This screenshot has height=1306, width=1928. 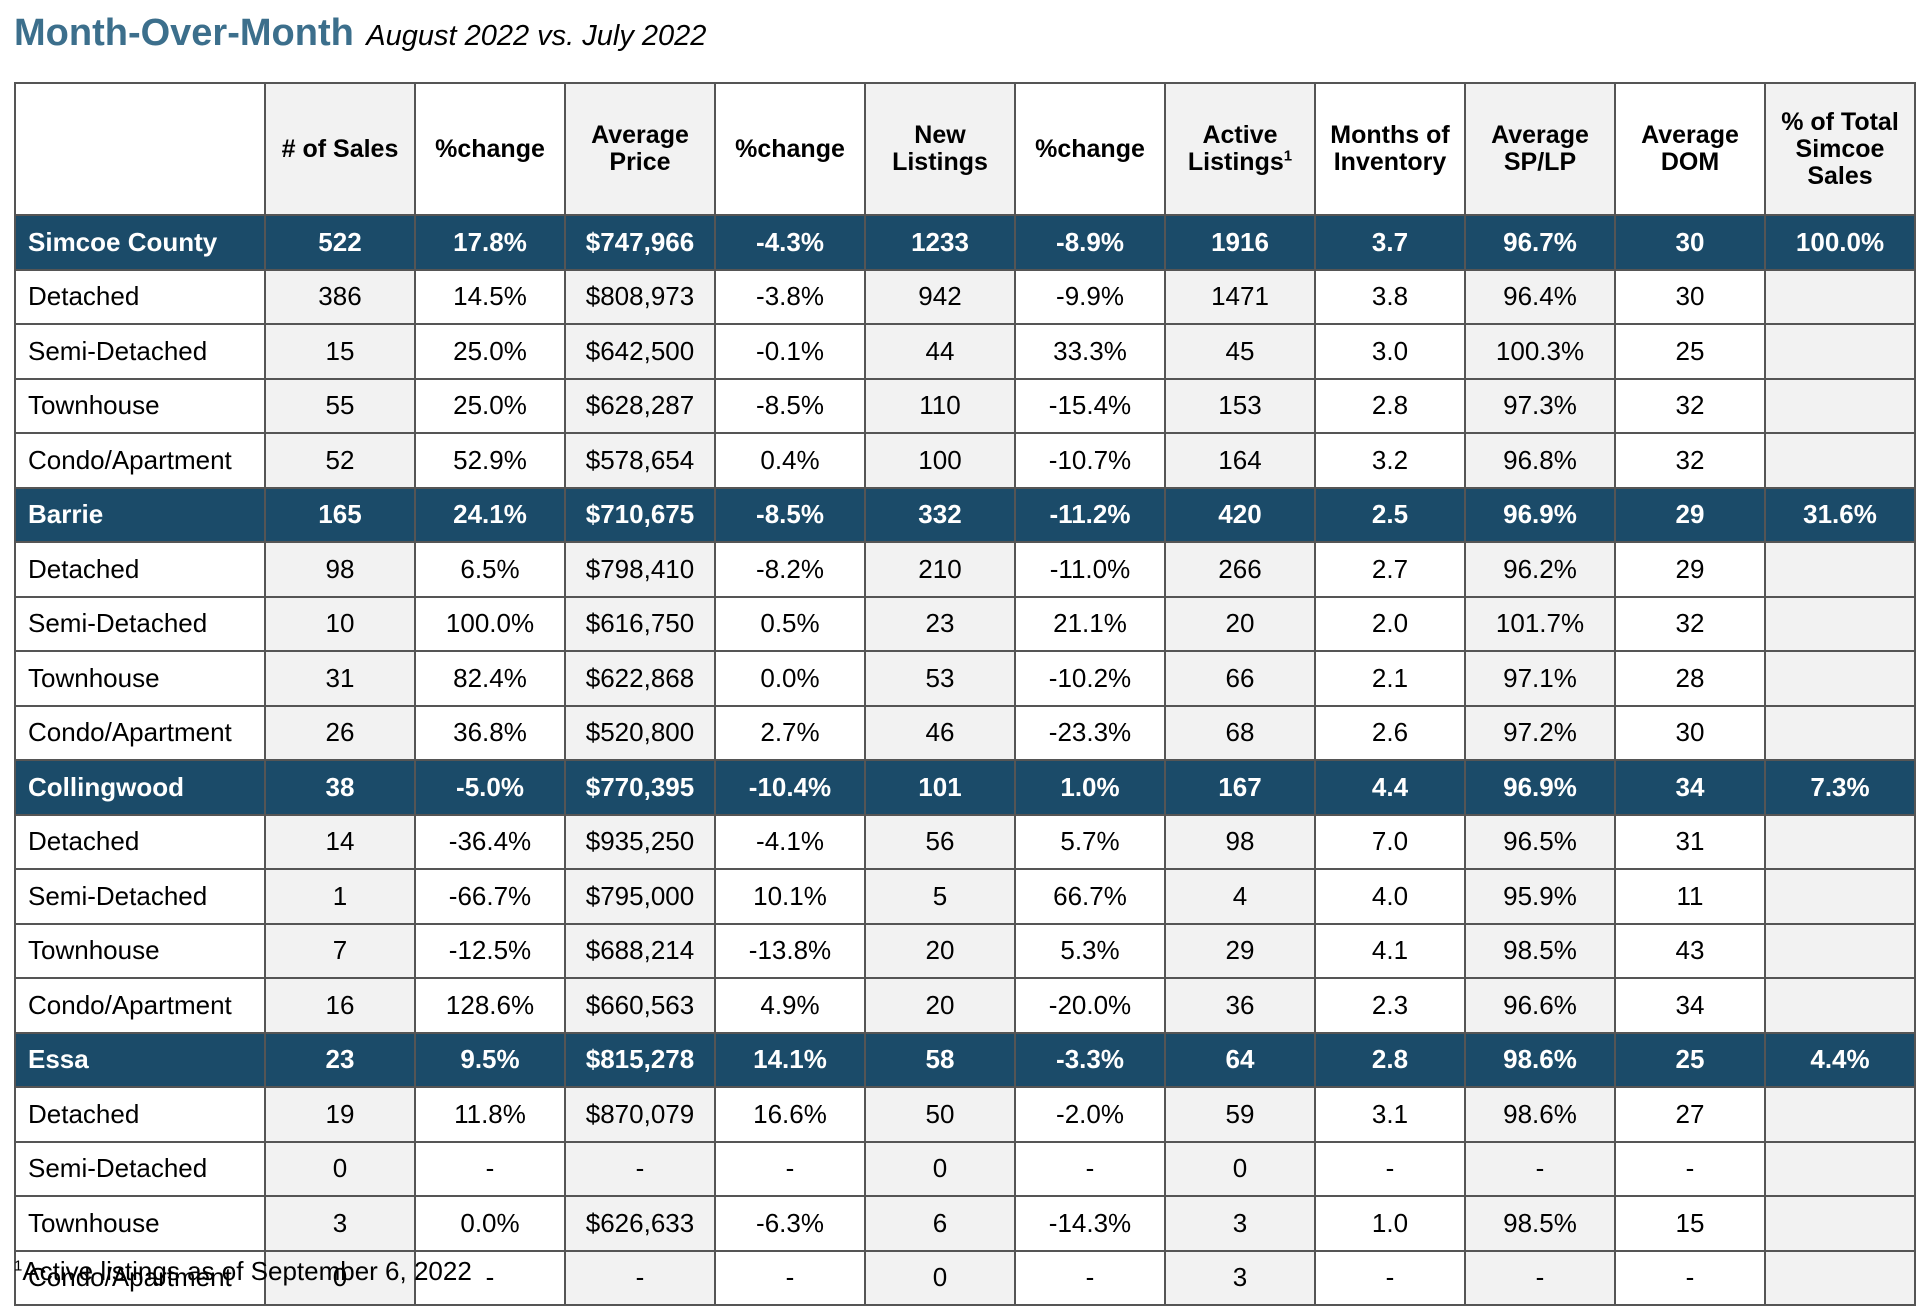 I want to click on cell-num-sales: 15, so click(x=340, y=351).